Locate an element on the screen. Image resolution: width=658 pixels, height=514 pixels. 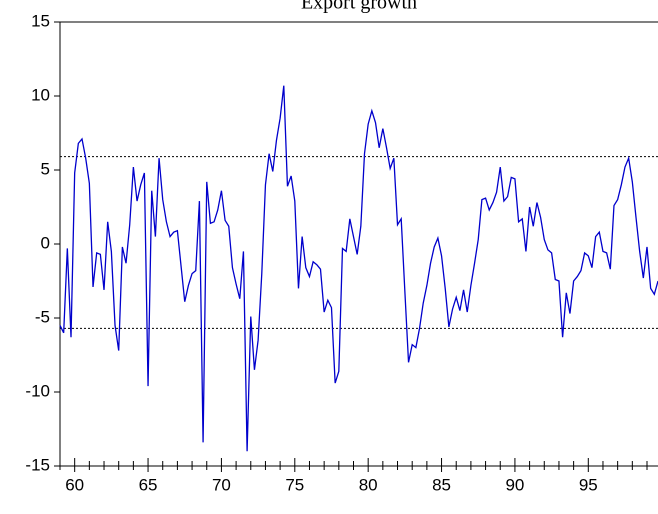
x-tick-label: 75 is located at coordinates (294, 484).